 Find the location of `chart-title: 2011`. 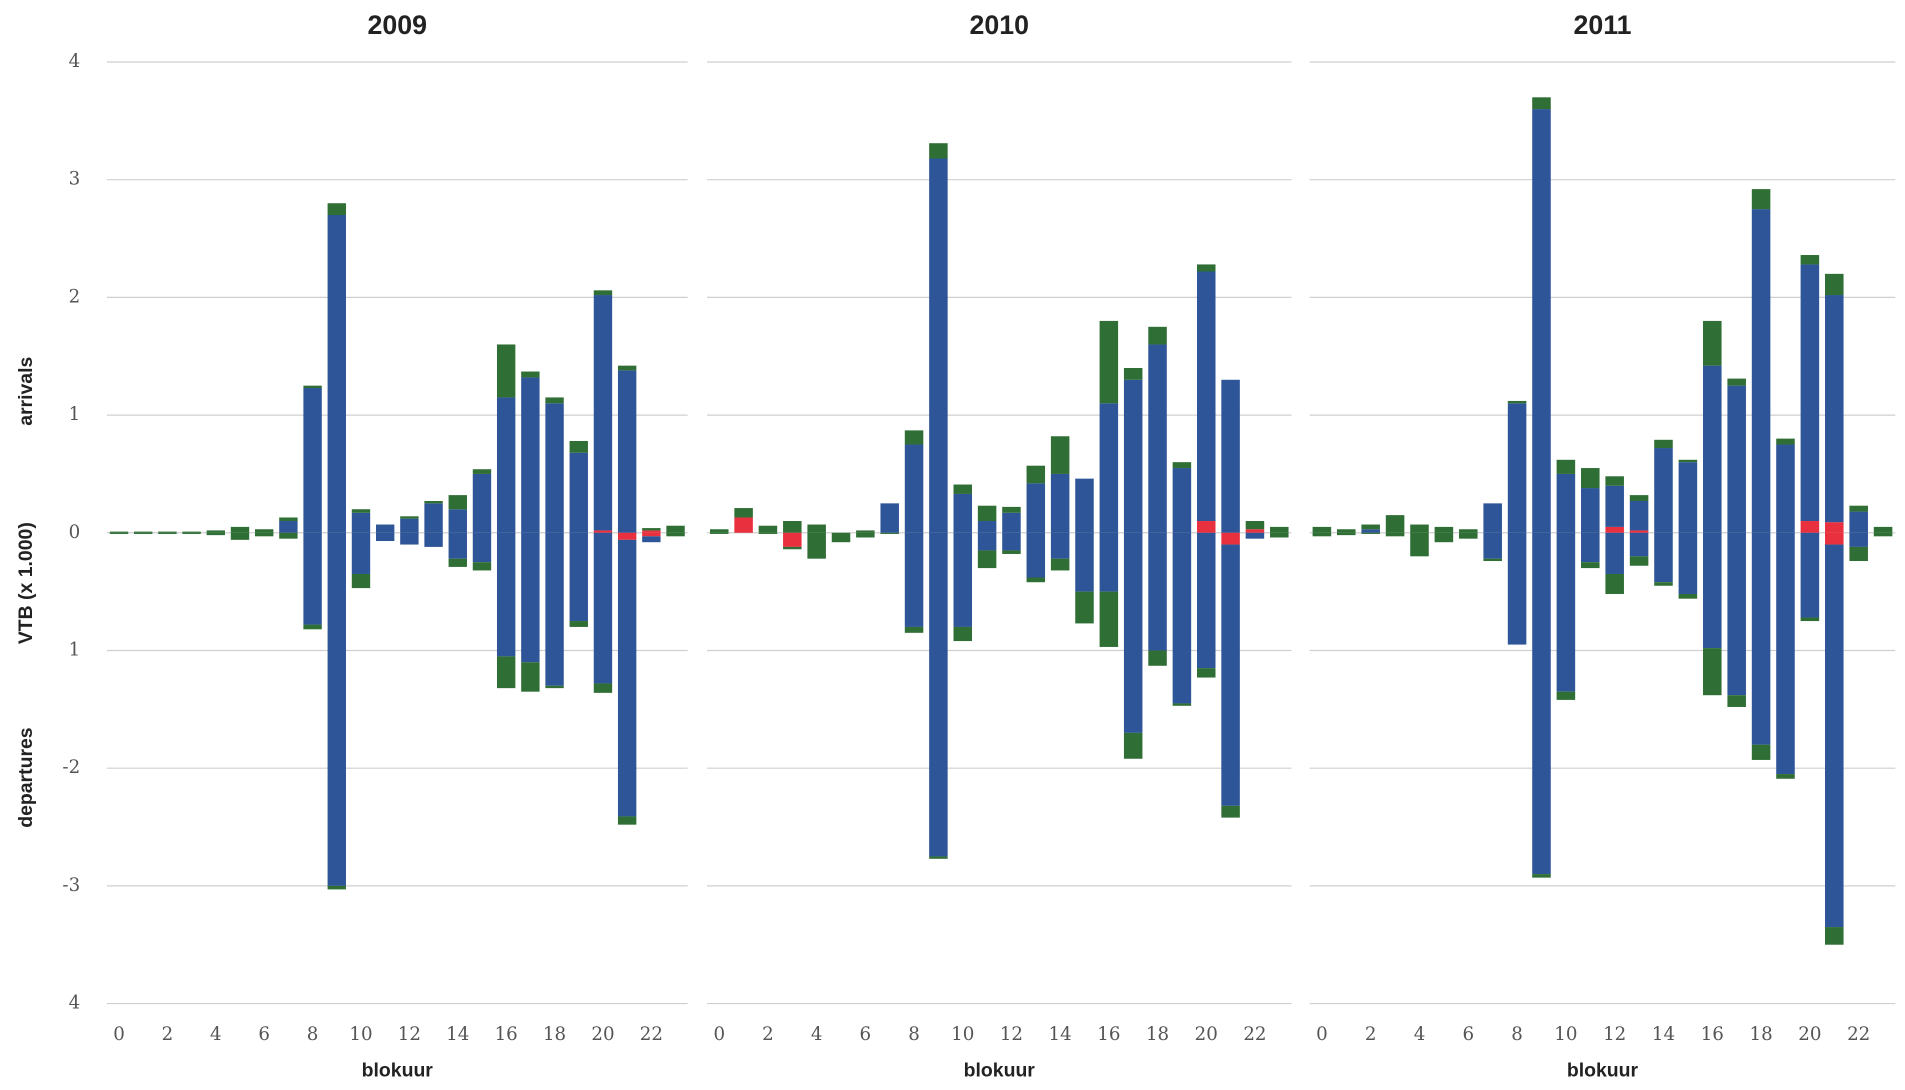

chart-title: 2011 is located at coordinates (1602, 25).